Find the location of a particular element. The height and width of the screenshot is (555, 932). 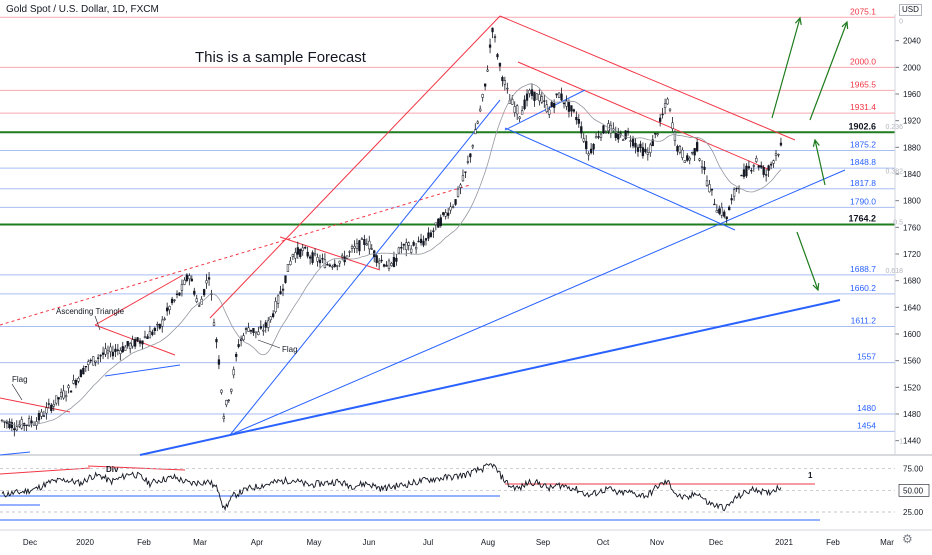

x-tick-label: Nov is located at coordinates (657, 542).